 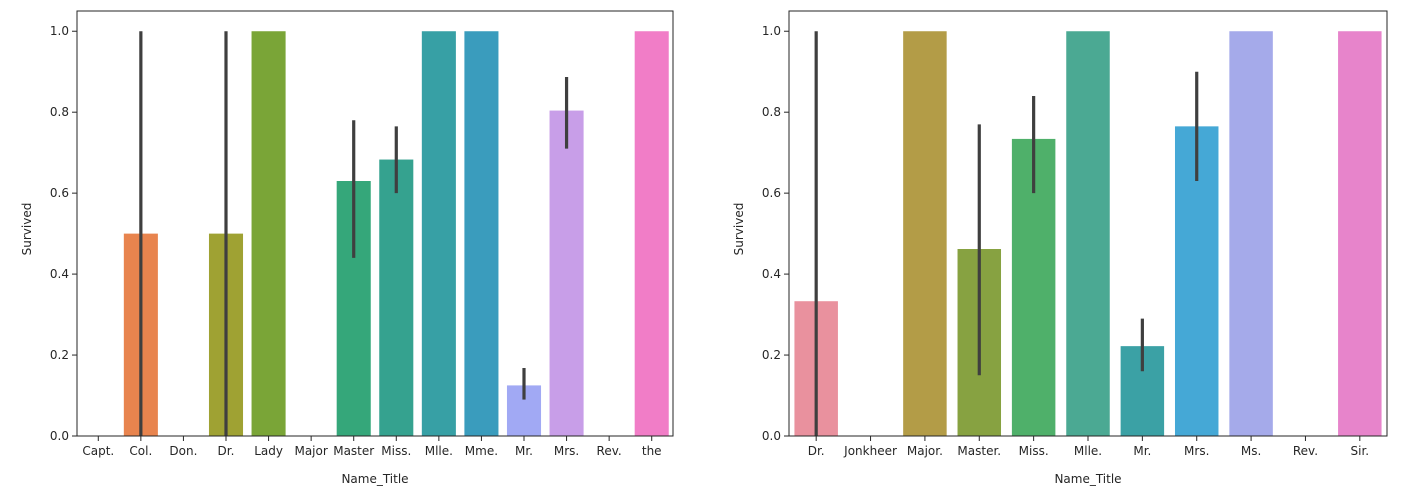 I want to click on left-x-tick-label: Capt., so click(x=98, y=451).